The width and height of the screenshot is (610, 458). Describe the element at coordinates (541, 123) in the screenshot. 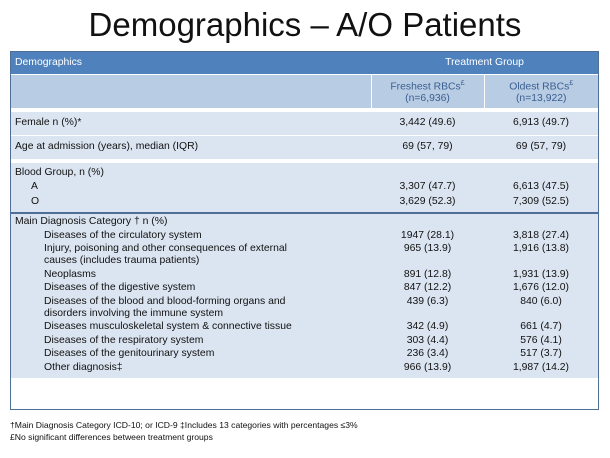

I see `female-old: 6,913 (49.7)` at that location.